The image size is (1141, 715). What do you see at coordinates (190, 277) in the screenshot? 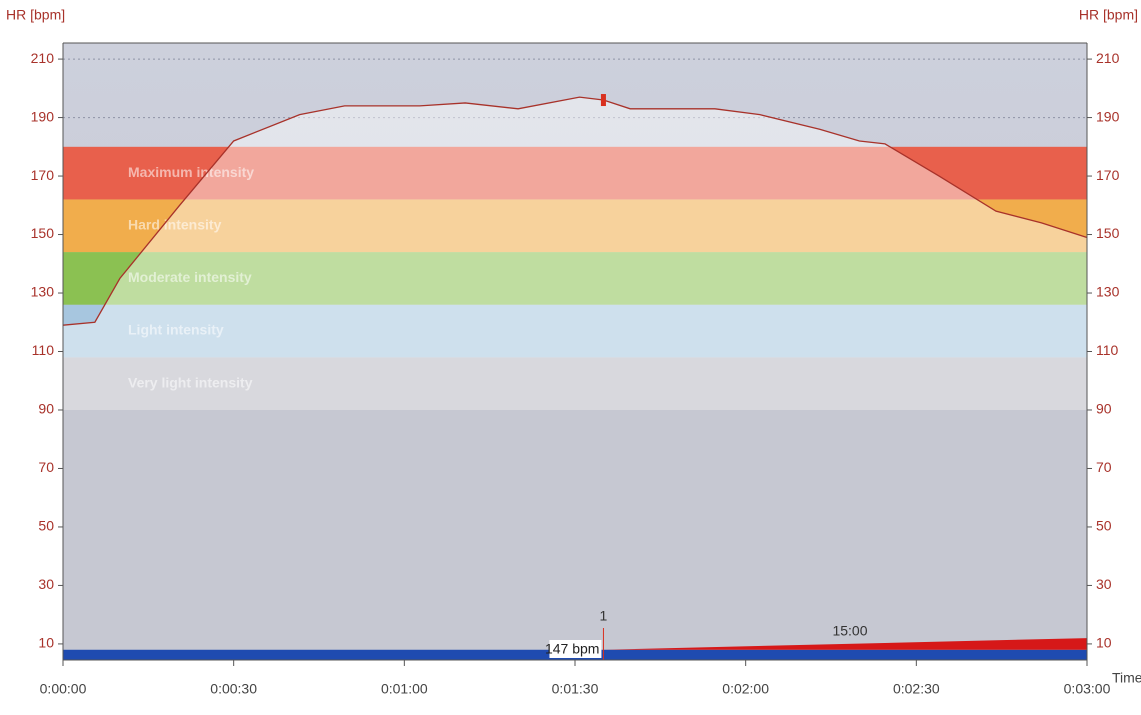
I see `zone-label: Moderate intensity` at bounding box center [190, 277].